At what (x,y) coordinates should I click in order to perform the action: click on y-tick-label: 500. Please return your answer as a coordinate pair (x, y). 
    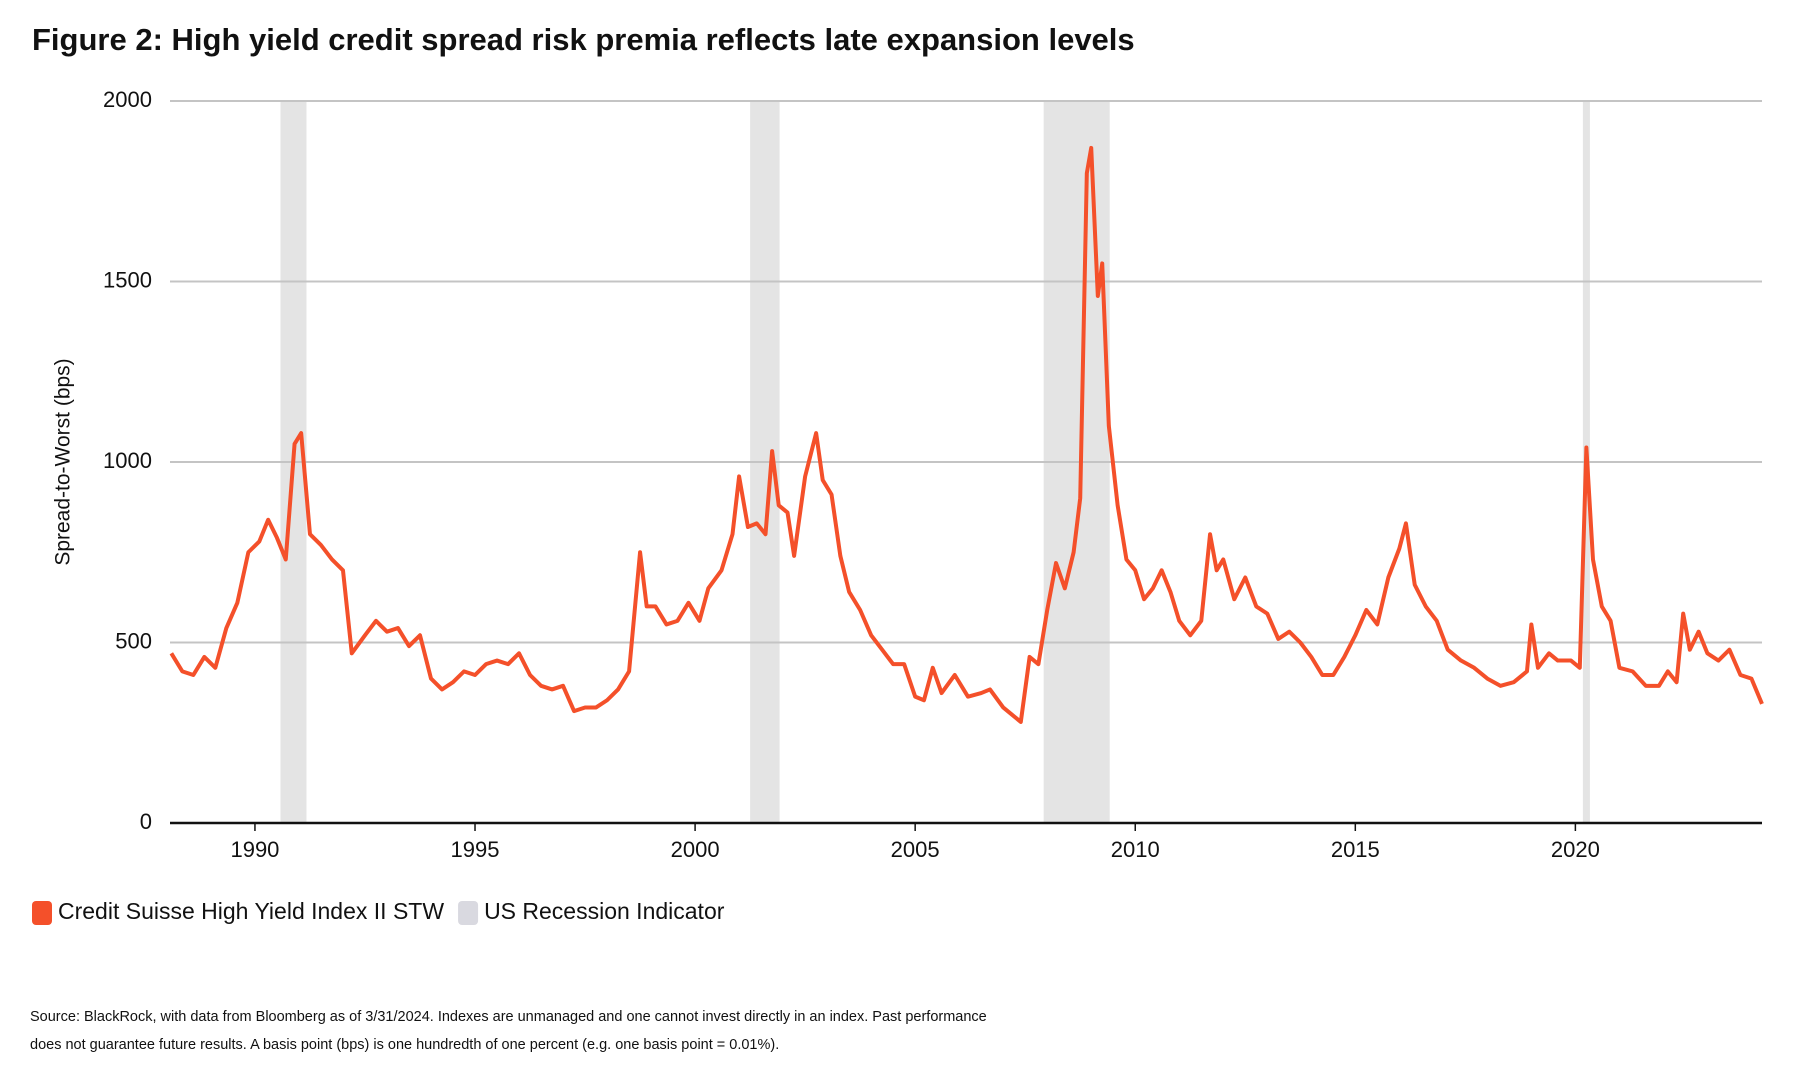
    Looking at the image, I should click on (133, 640).